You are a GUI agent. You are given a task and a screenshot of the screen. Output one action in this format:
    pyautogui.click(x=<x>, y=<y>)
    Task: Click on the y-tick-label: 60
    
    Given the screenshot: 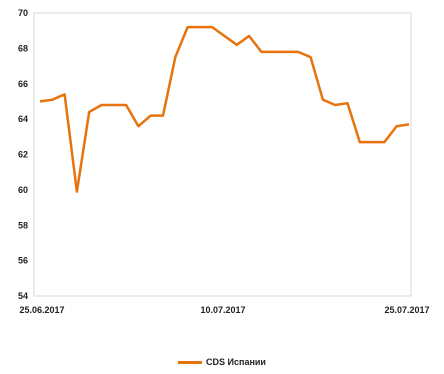 What is the action you would take?
    pyautogui.click(x=23, y=190)
    